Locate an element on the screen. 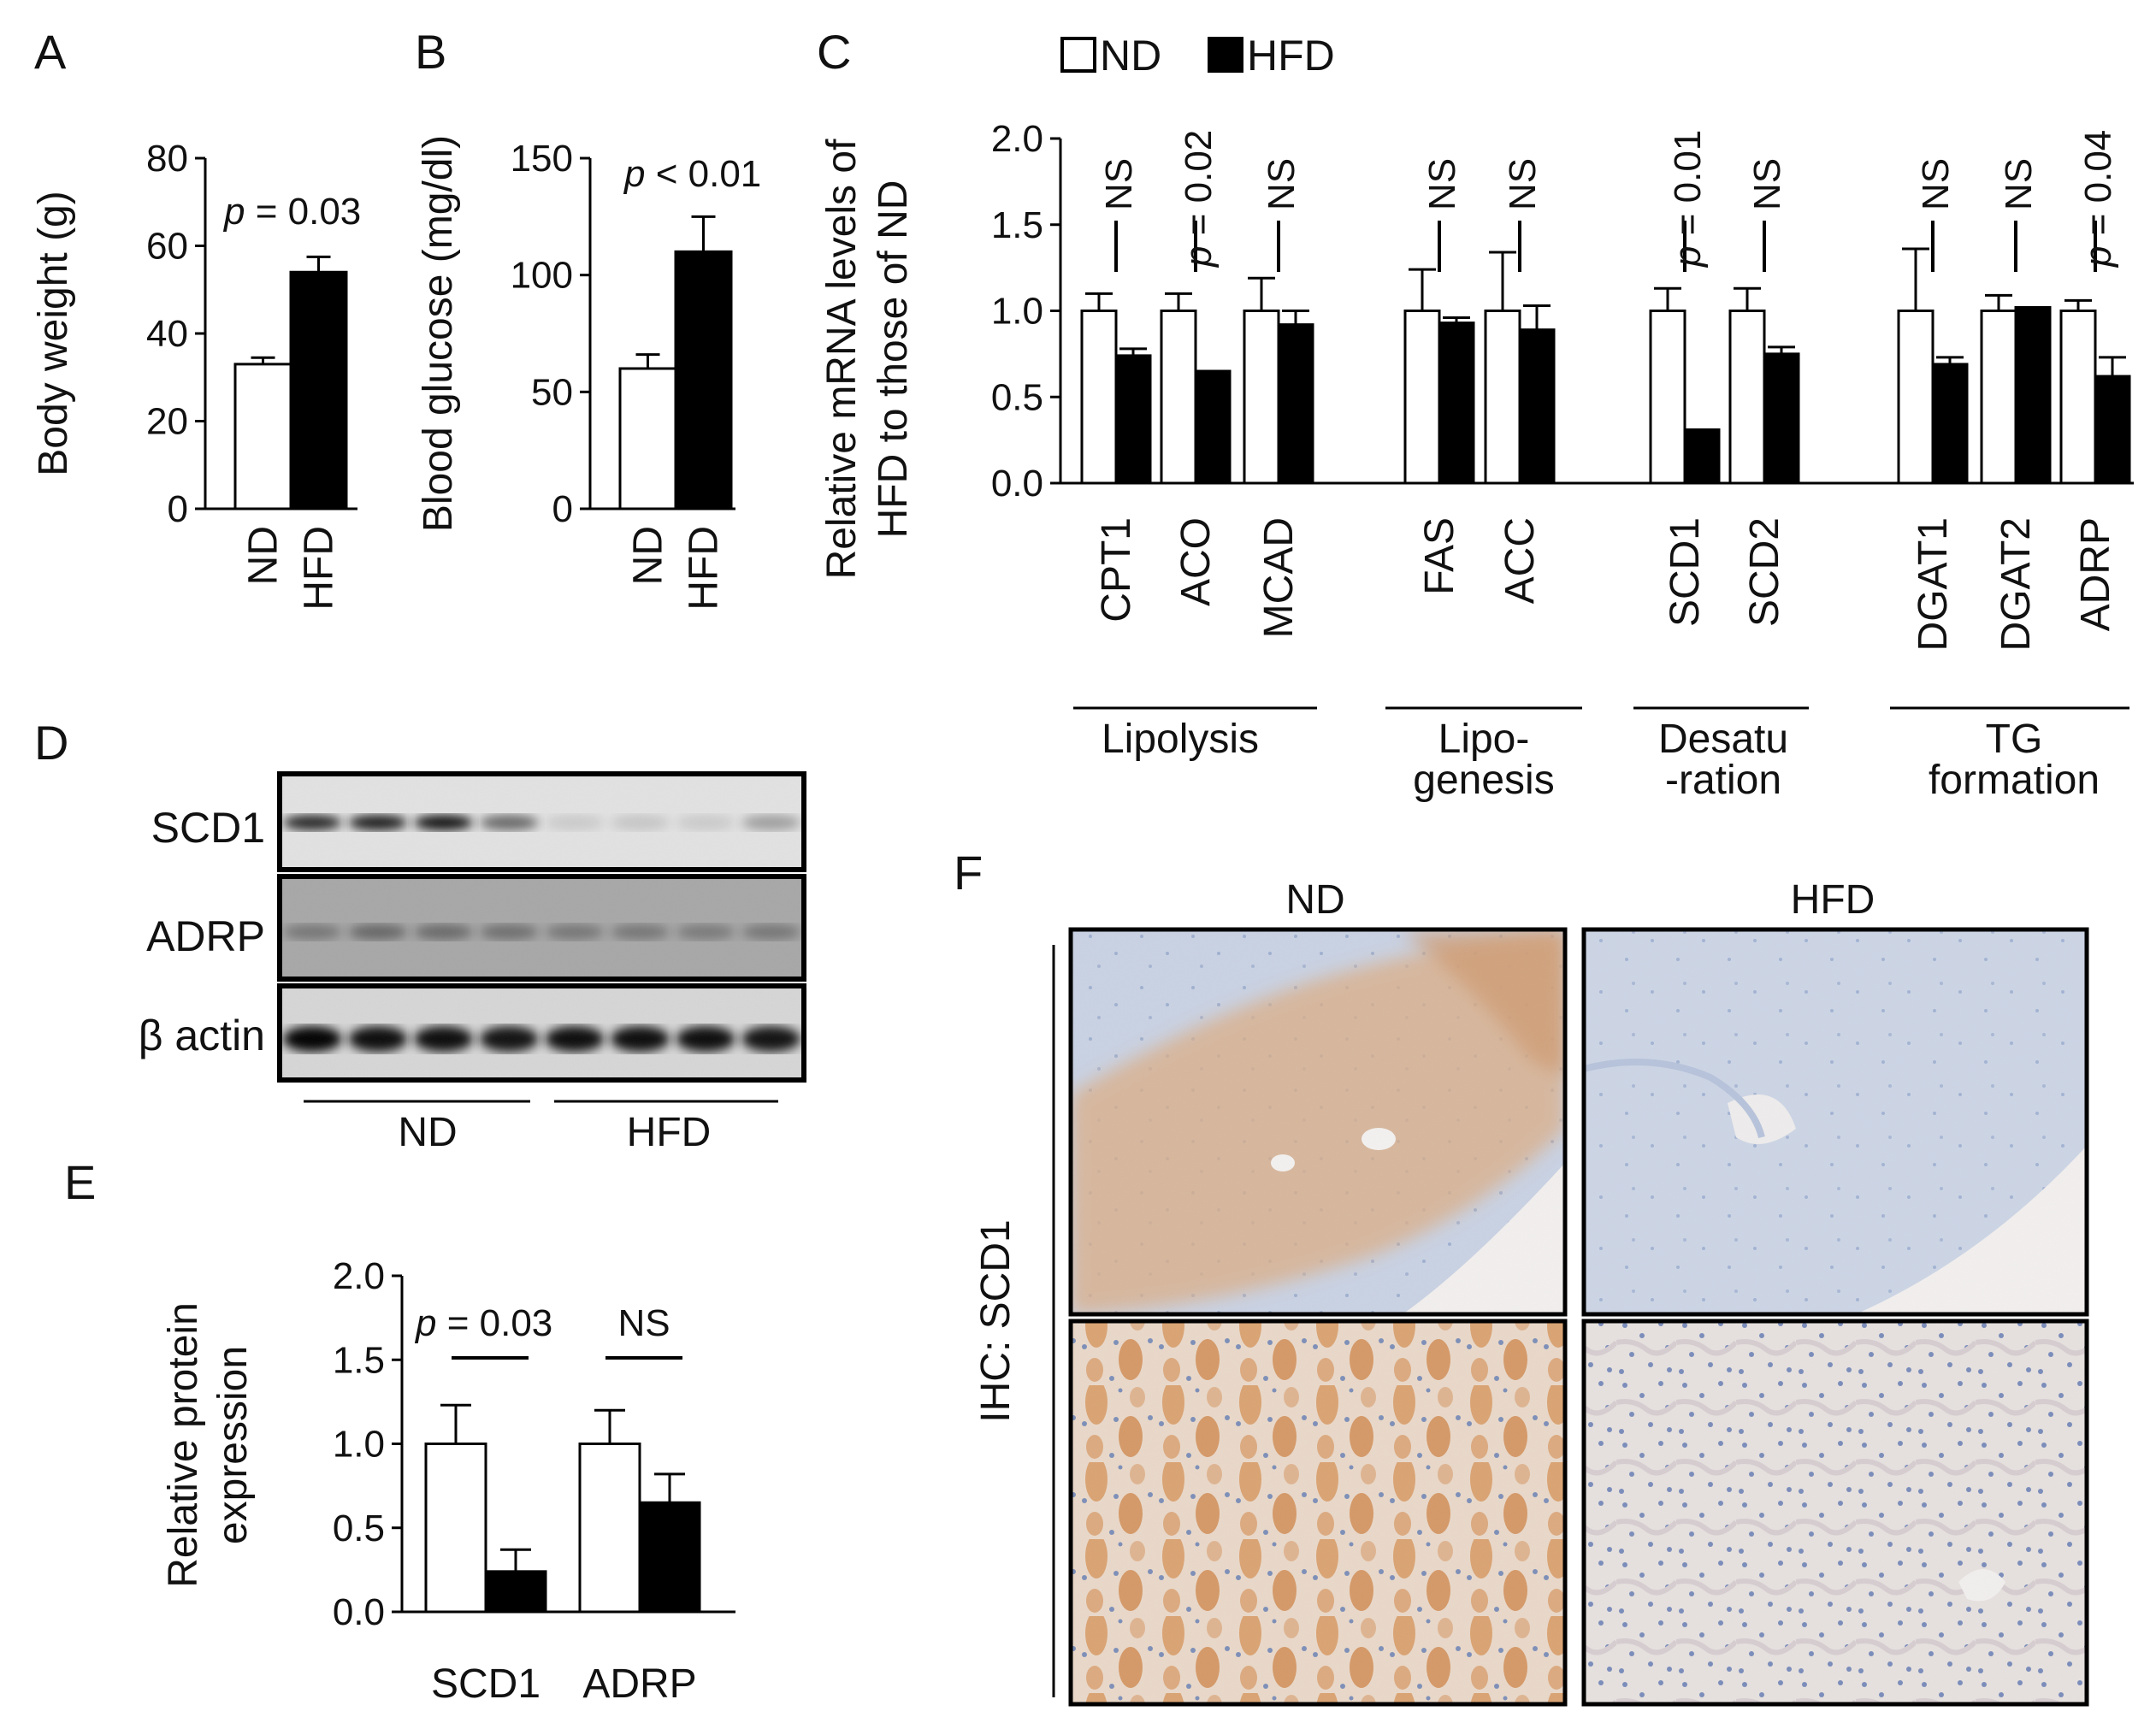 The height and width of the screenshot is (1723, 2156). bar-c-nd-scd2 is located at coordinates (1747, 397).